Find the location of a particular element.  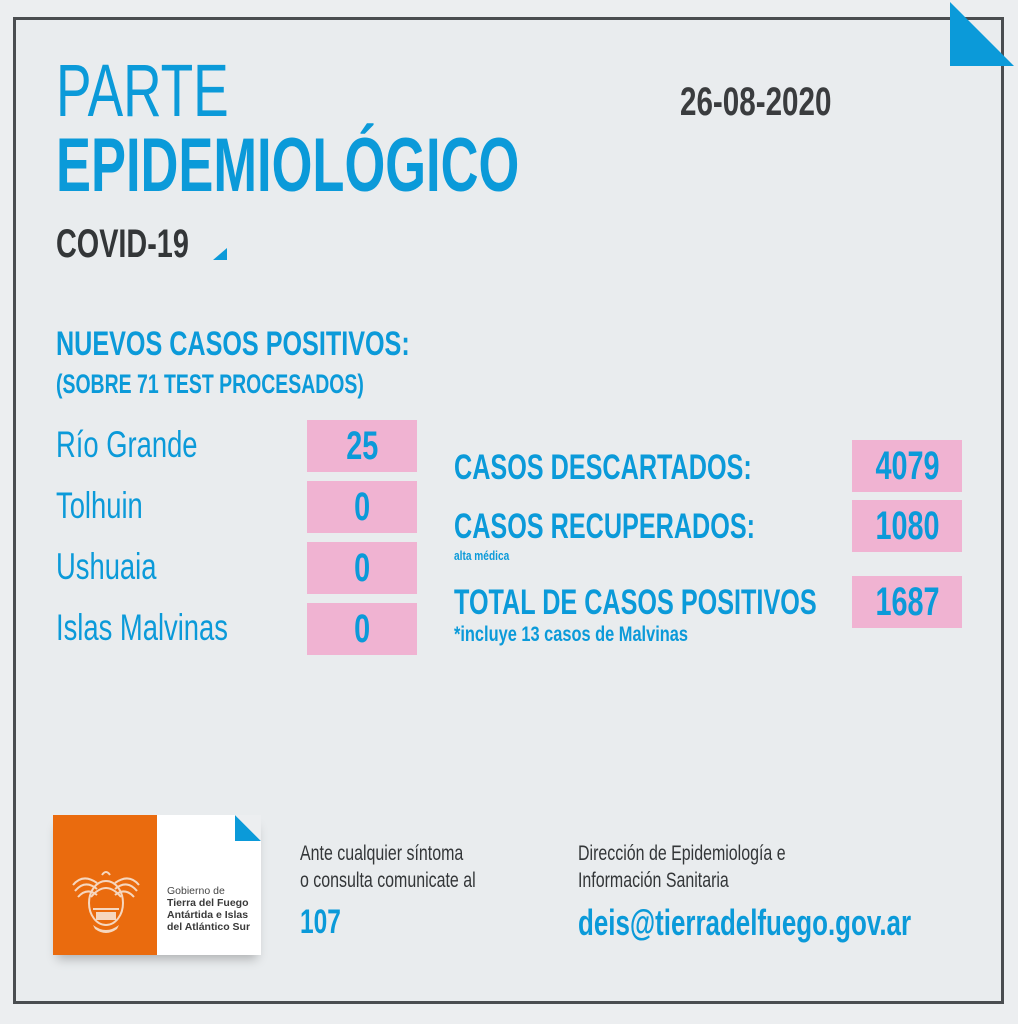

city-name: Islas Malvinas is located at coordinates (142, 627).